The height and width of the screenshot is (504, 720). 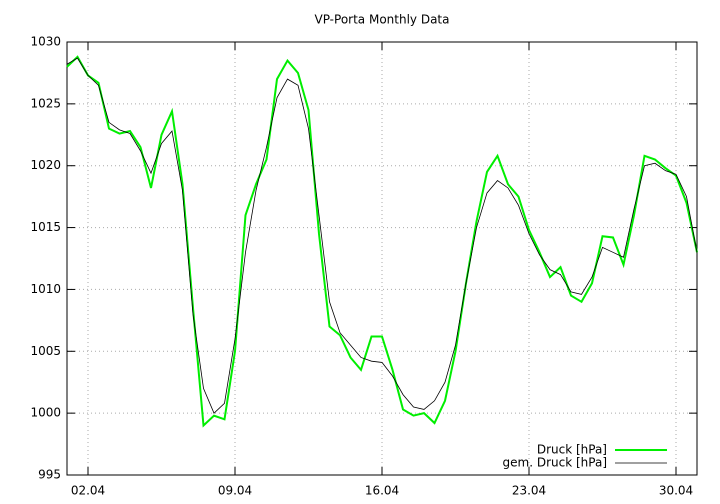 I want to click on y-tick-label: 1015, so click(x=45, y=227).